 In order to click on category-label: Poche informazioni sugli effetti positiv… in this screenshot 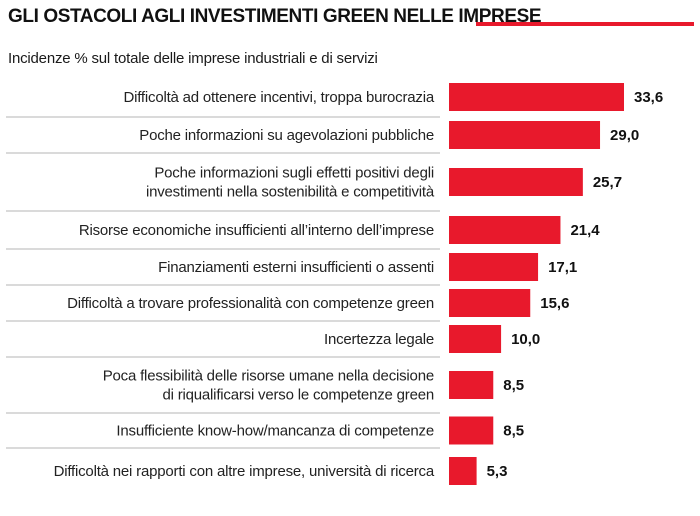, I will do `click(294, 173)`.